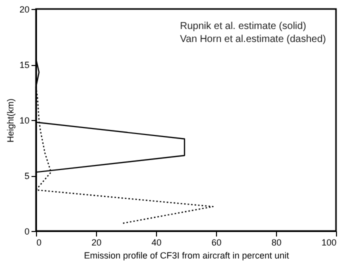  I want to click on y-tick-label: 20, so click(24, 9).